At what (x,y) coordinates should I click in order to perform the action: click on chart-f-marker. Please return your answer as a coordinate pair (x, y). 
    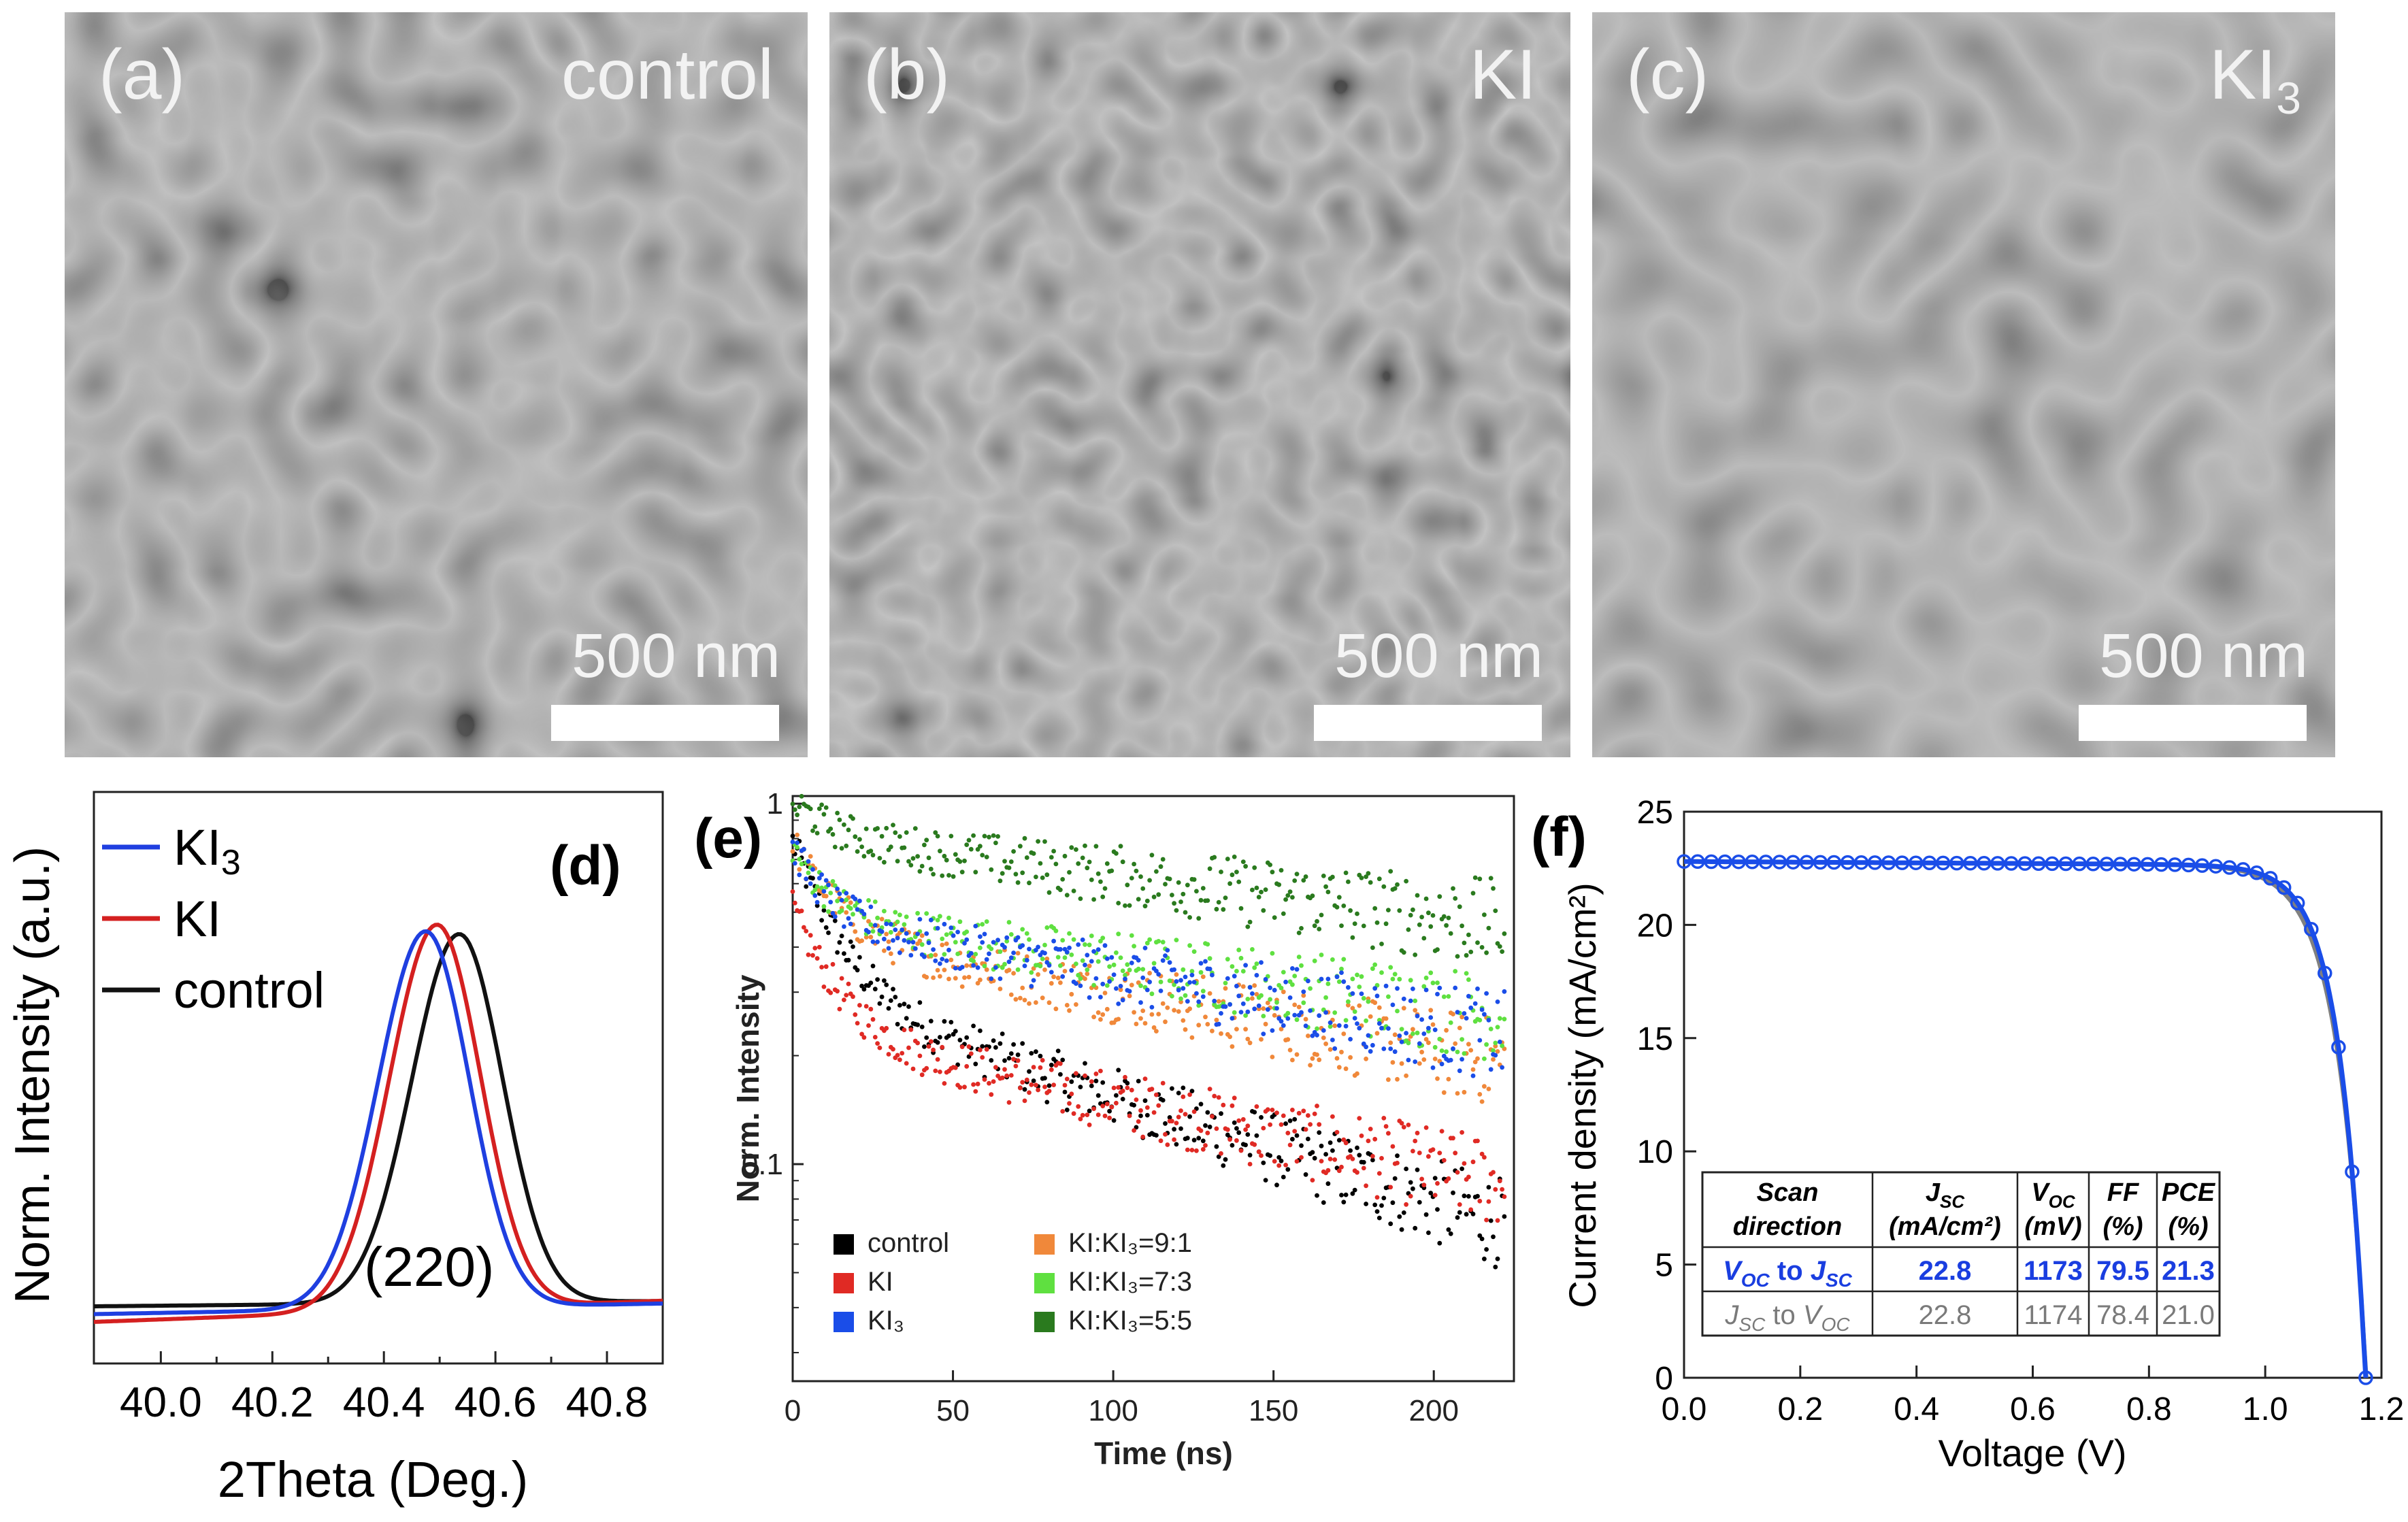
    Looking at the image, I should click on (2134, 864).